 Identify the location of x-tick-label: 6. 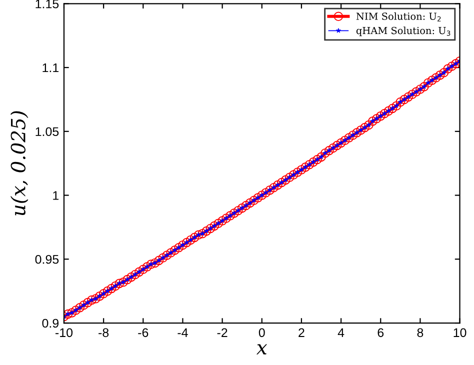
(381, 333).